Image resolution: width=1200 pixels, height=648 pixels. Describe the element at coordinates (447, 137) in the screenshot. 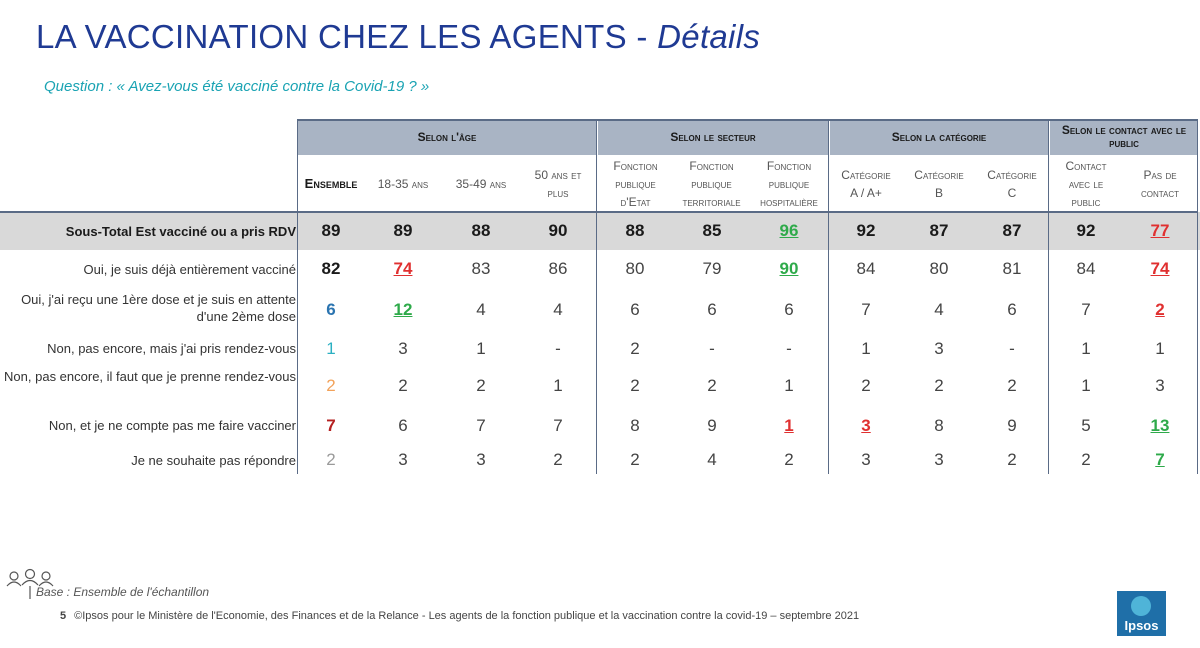

I see `group-header-age: Selon l'âge` at that location.